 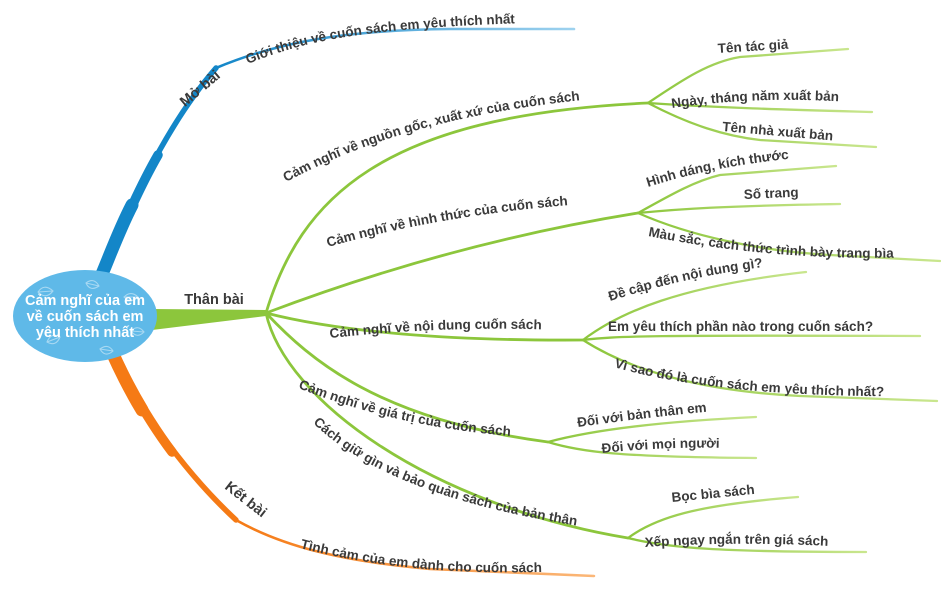 I want to click on conclusion-branch-root, so click(x=127, y=381).